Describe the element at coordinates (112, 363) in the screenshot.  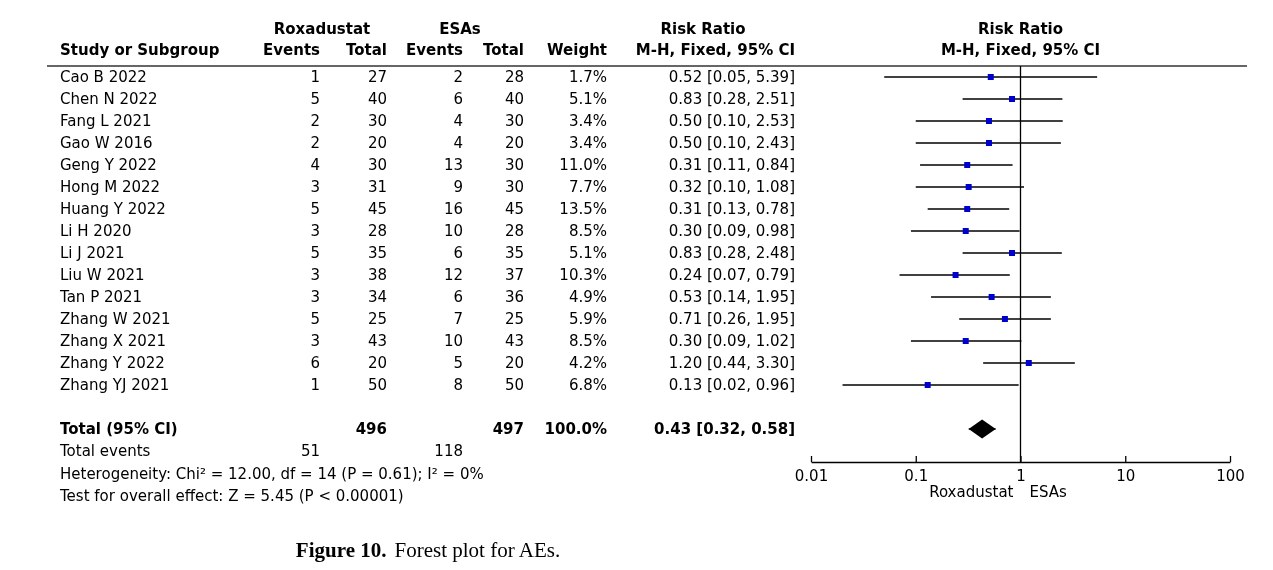
I see `category-label: Zhang Y 2022` at that location.